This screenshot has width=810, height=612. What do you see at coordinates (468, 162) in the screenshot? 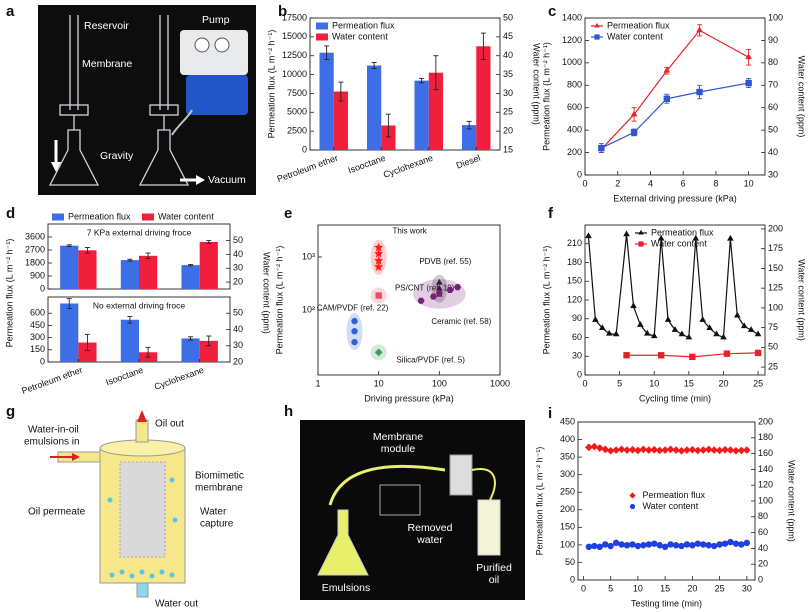
I see `x-tick-label: Diesel` at bounding box center [468, 162].